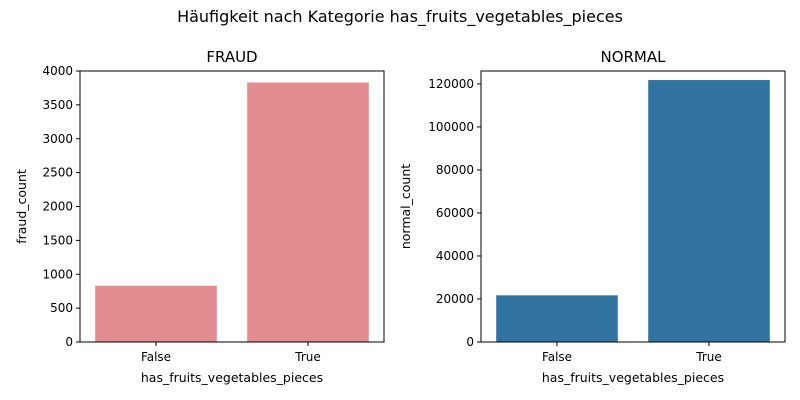 The width and height of the screenshot is (800, 400). Describe the element at coordinates (231, 57) in the screenshot. I see `panel-title-fraud: FRAUD` at that location.